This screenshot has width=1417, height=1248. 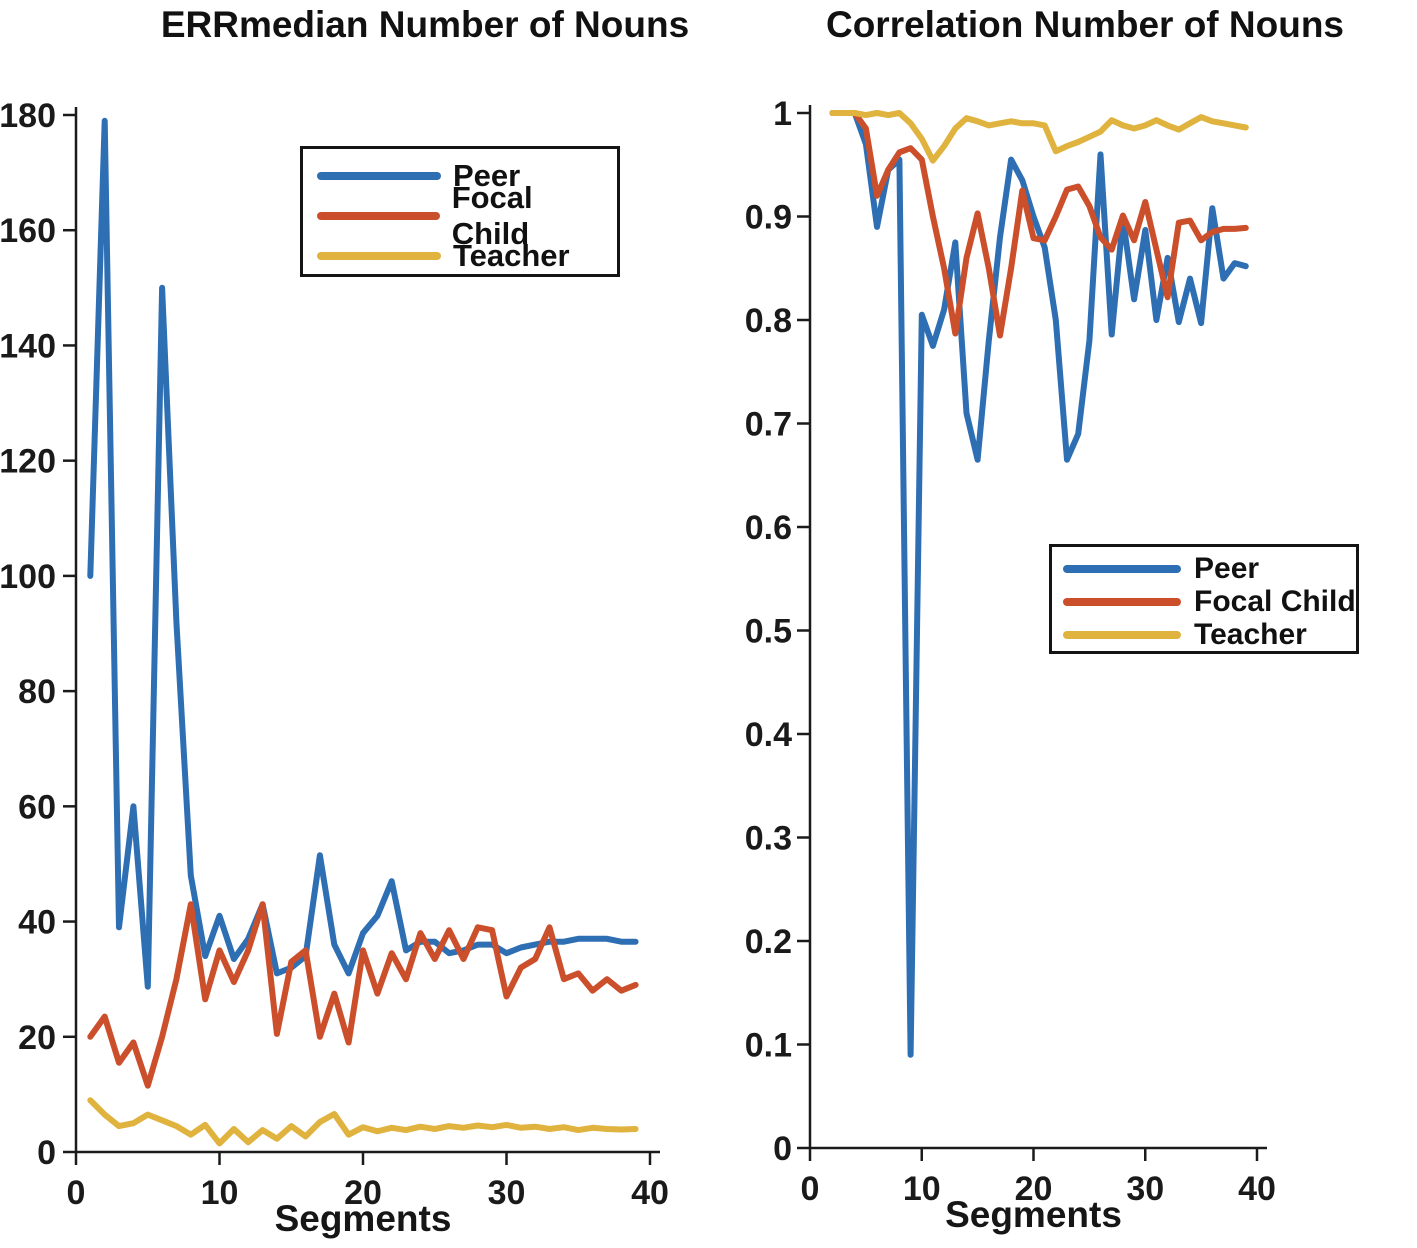 I want to click on y-tick-label: 80, so click(x=37, y=692).